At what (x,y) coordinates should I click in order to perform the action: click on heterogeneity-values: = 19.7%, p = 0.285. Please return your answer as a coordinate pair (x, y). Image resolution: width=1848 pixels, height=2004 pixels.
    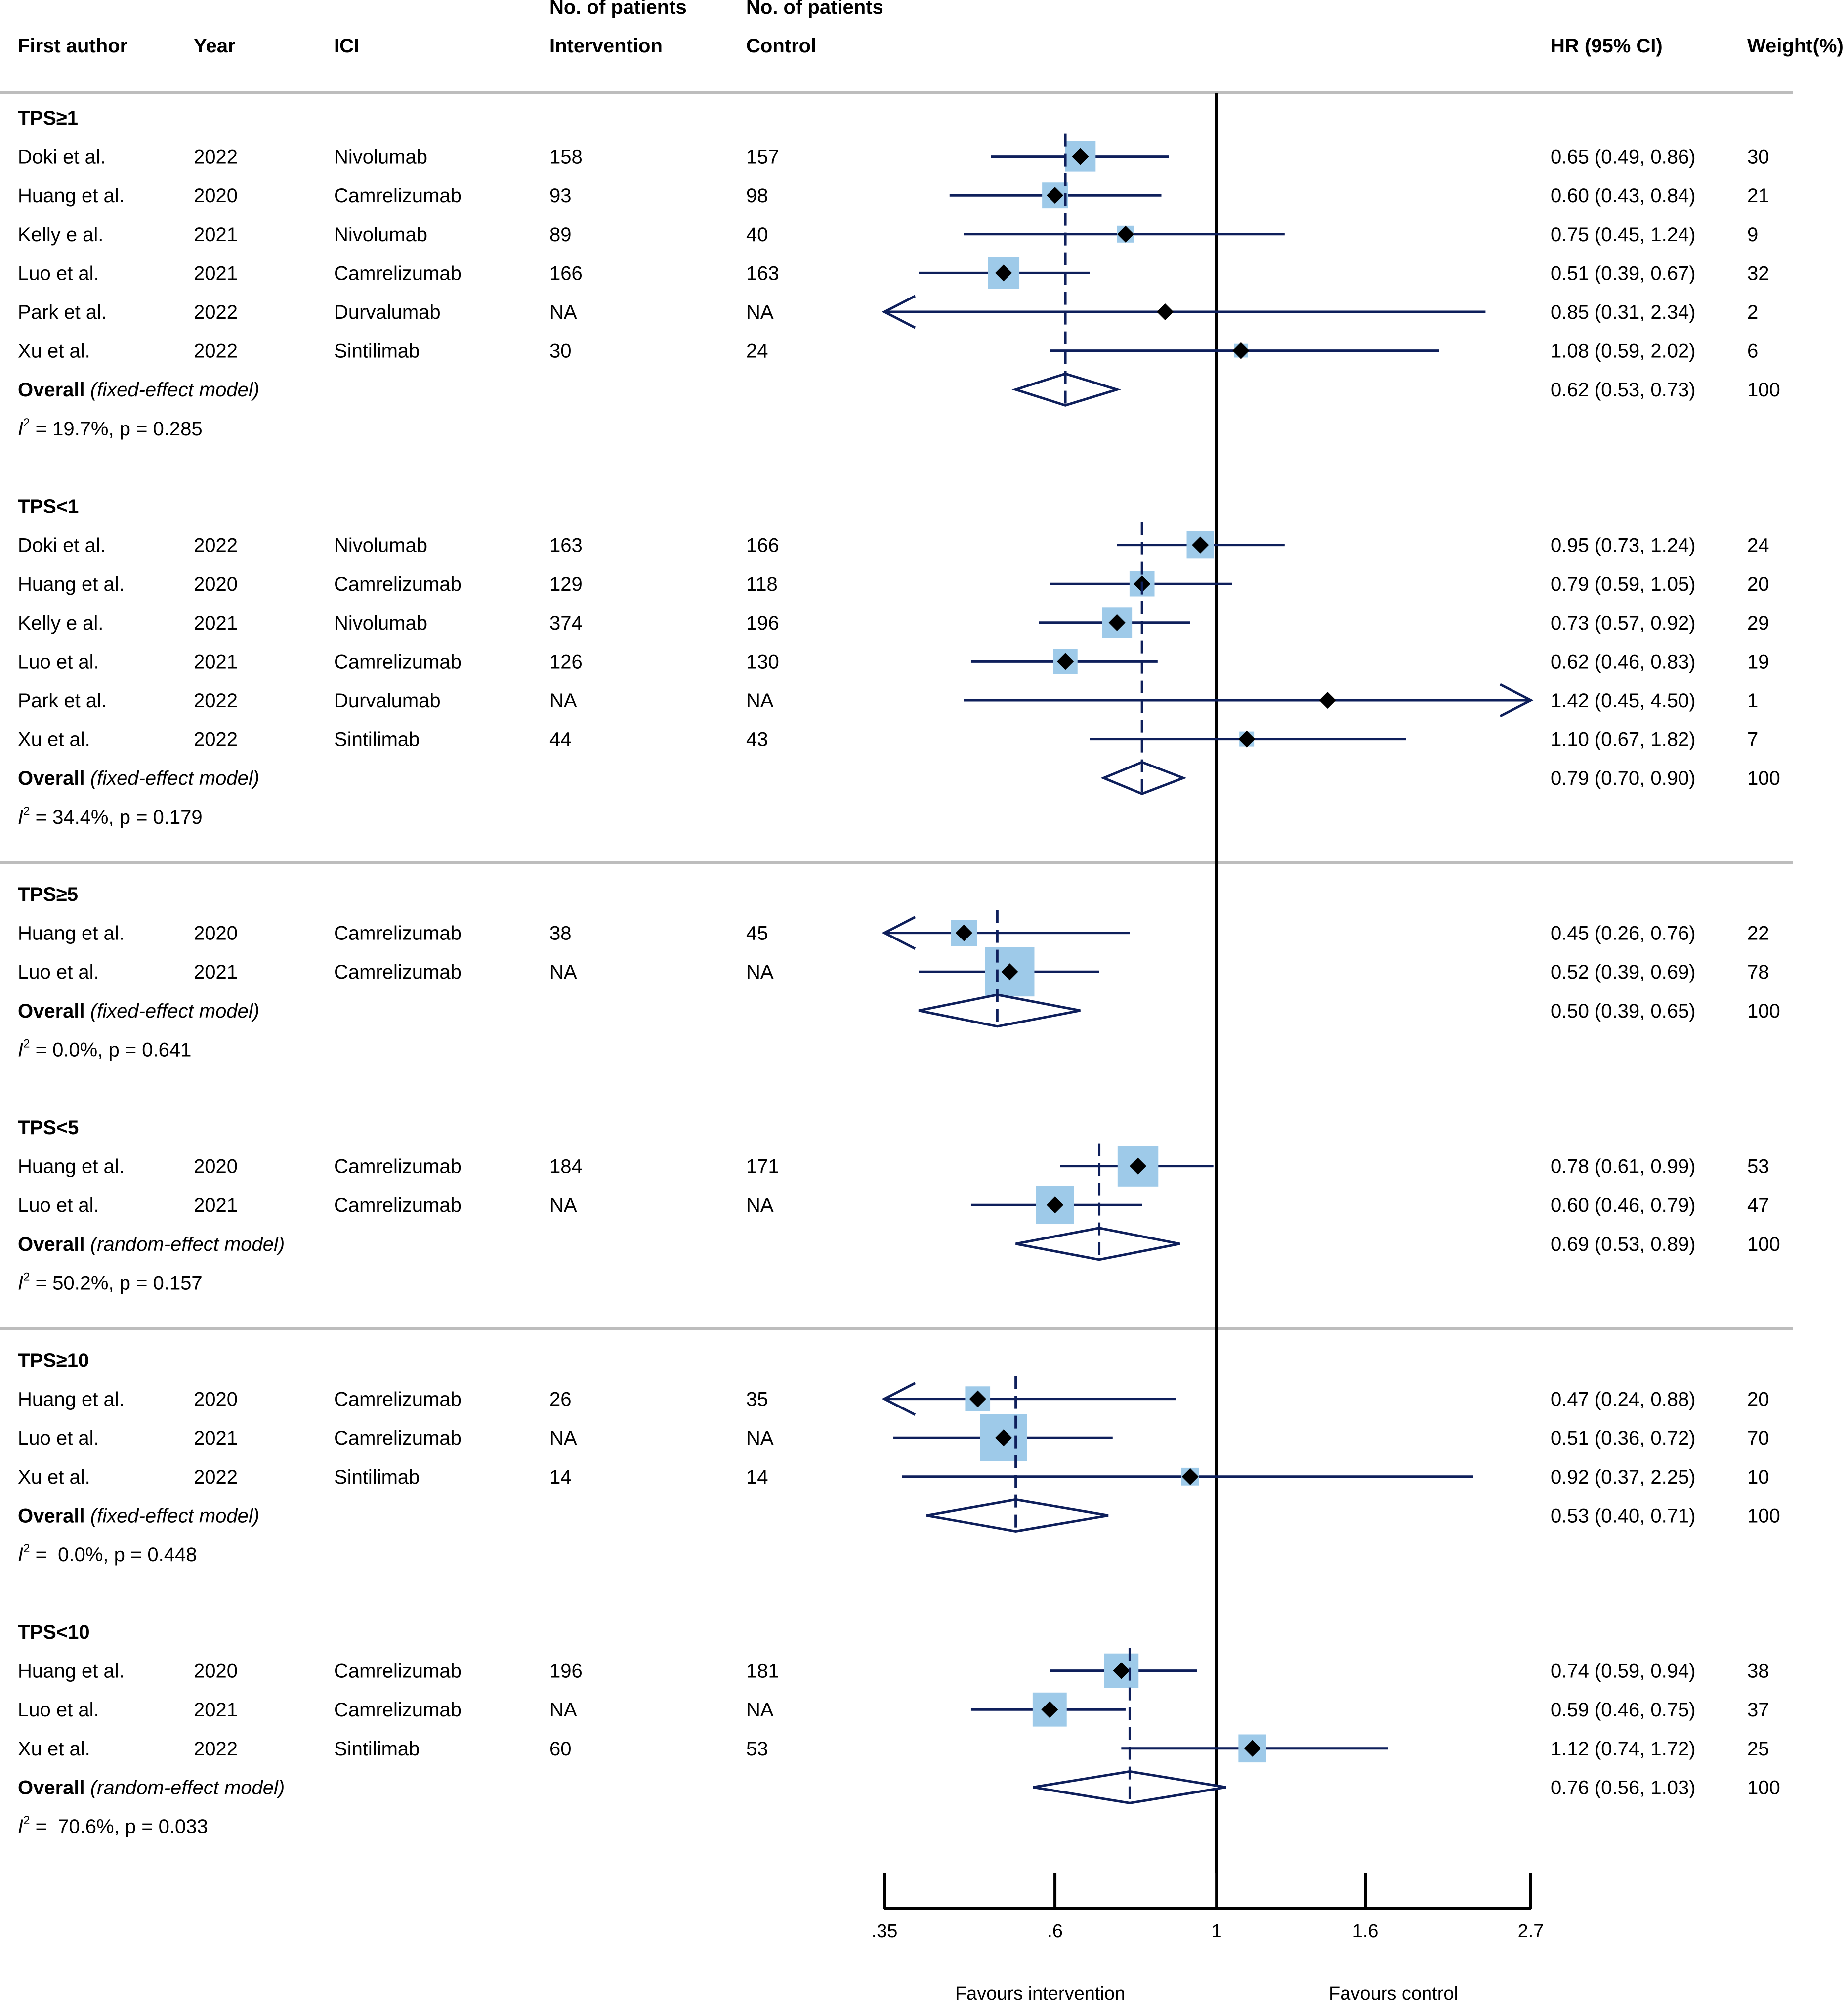
    Looking at the image, I should click on (116, 429).